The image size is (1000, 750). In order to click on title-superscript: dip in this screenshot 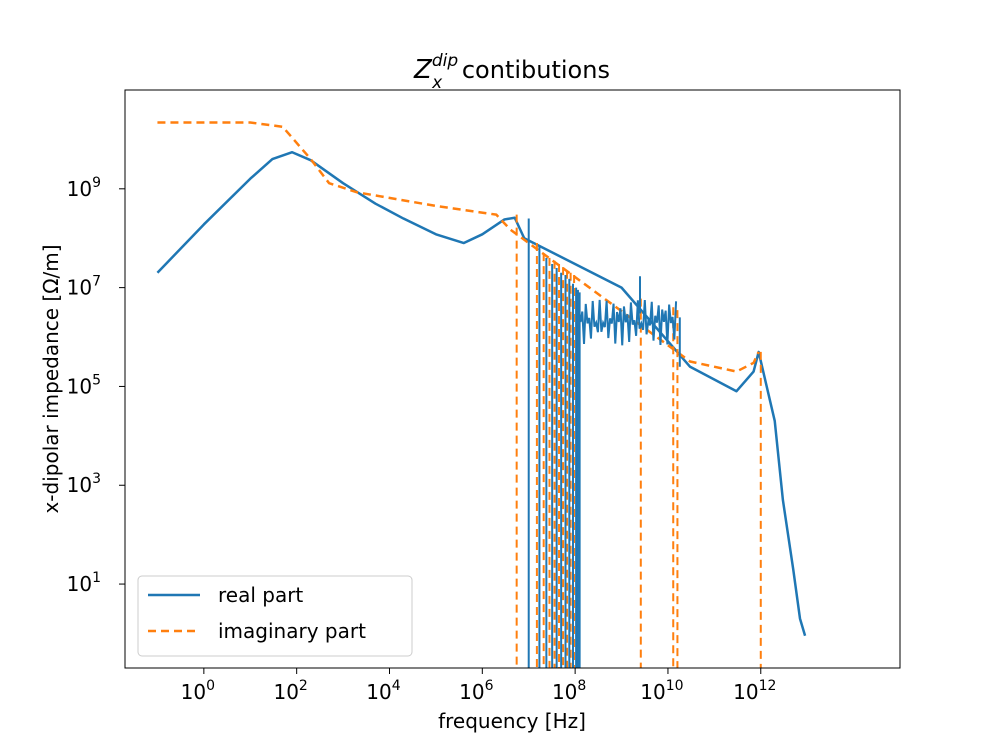, I will do `click(445, 61)`.